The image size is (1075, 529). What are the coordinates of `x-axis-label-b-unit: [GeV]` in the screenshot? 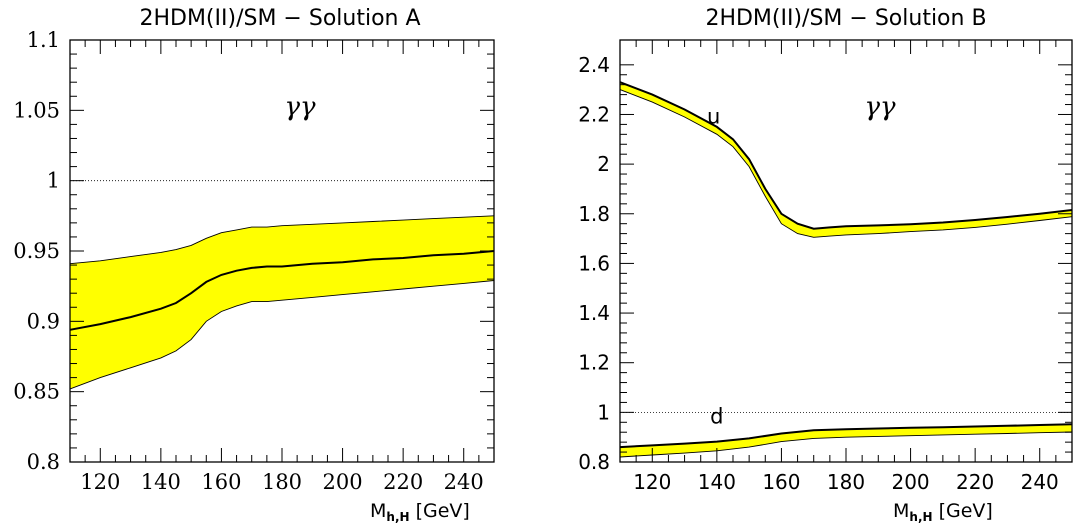 It's located at (966, 511).